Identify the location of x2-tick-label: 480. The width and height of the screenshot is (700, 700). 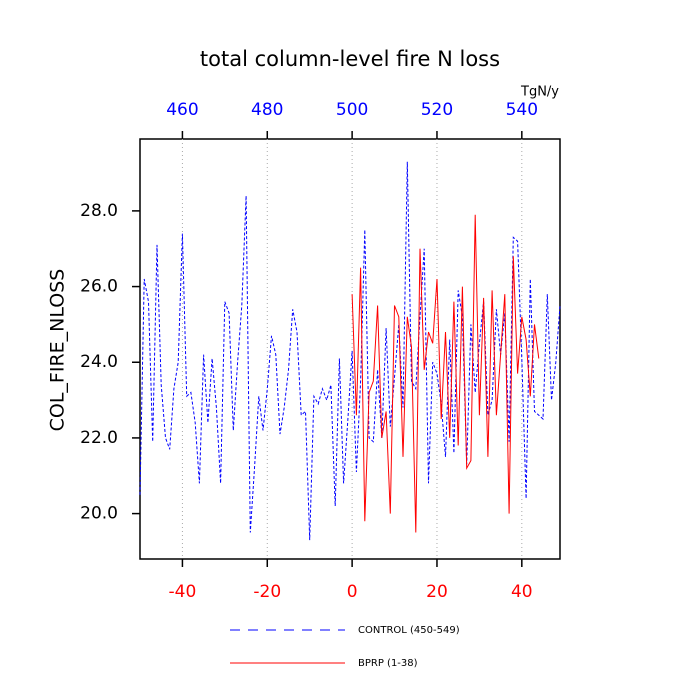
(267, 110).